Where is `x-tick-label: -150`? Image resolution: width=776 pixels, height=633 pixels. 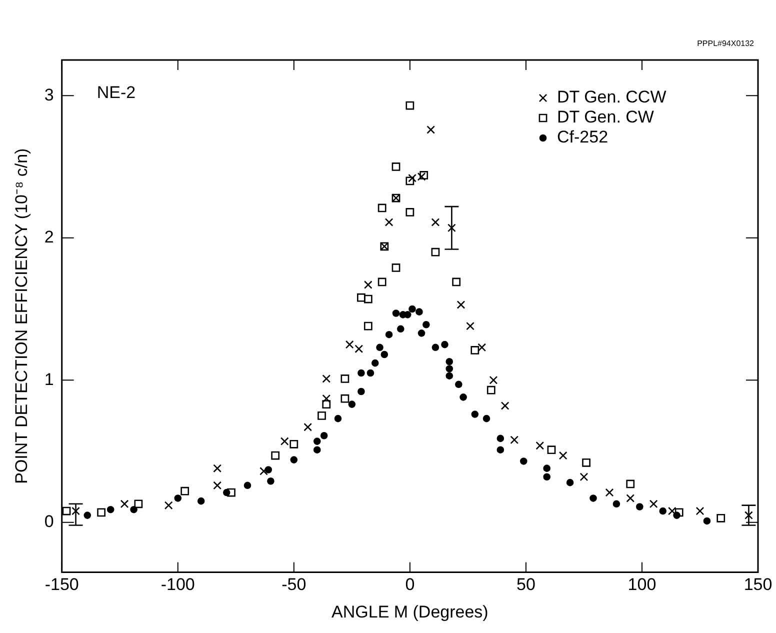
x-tick-label: -150 is located at coordinates (61, 584).